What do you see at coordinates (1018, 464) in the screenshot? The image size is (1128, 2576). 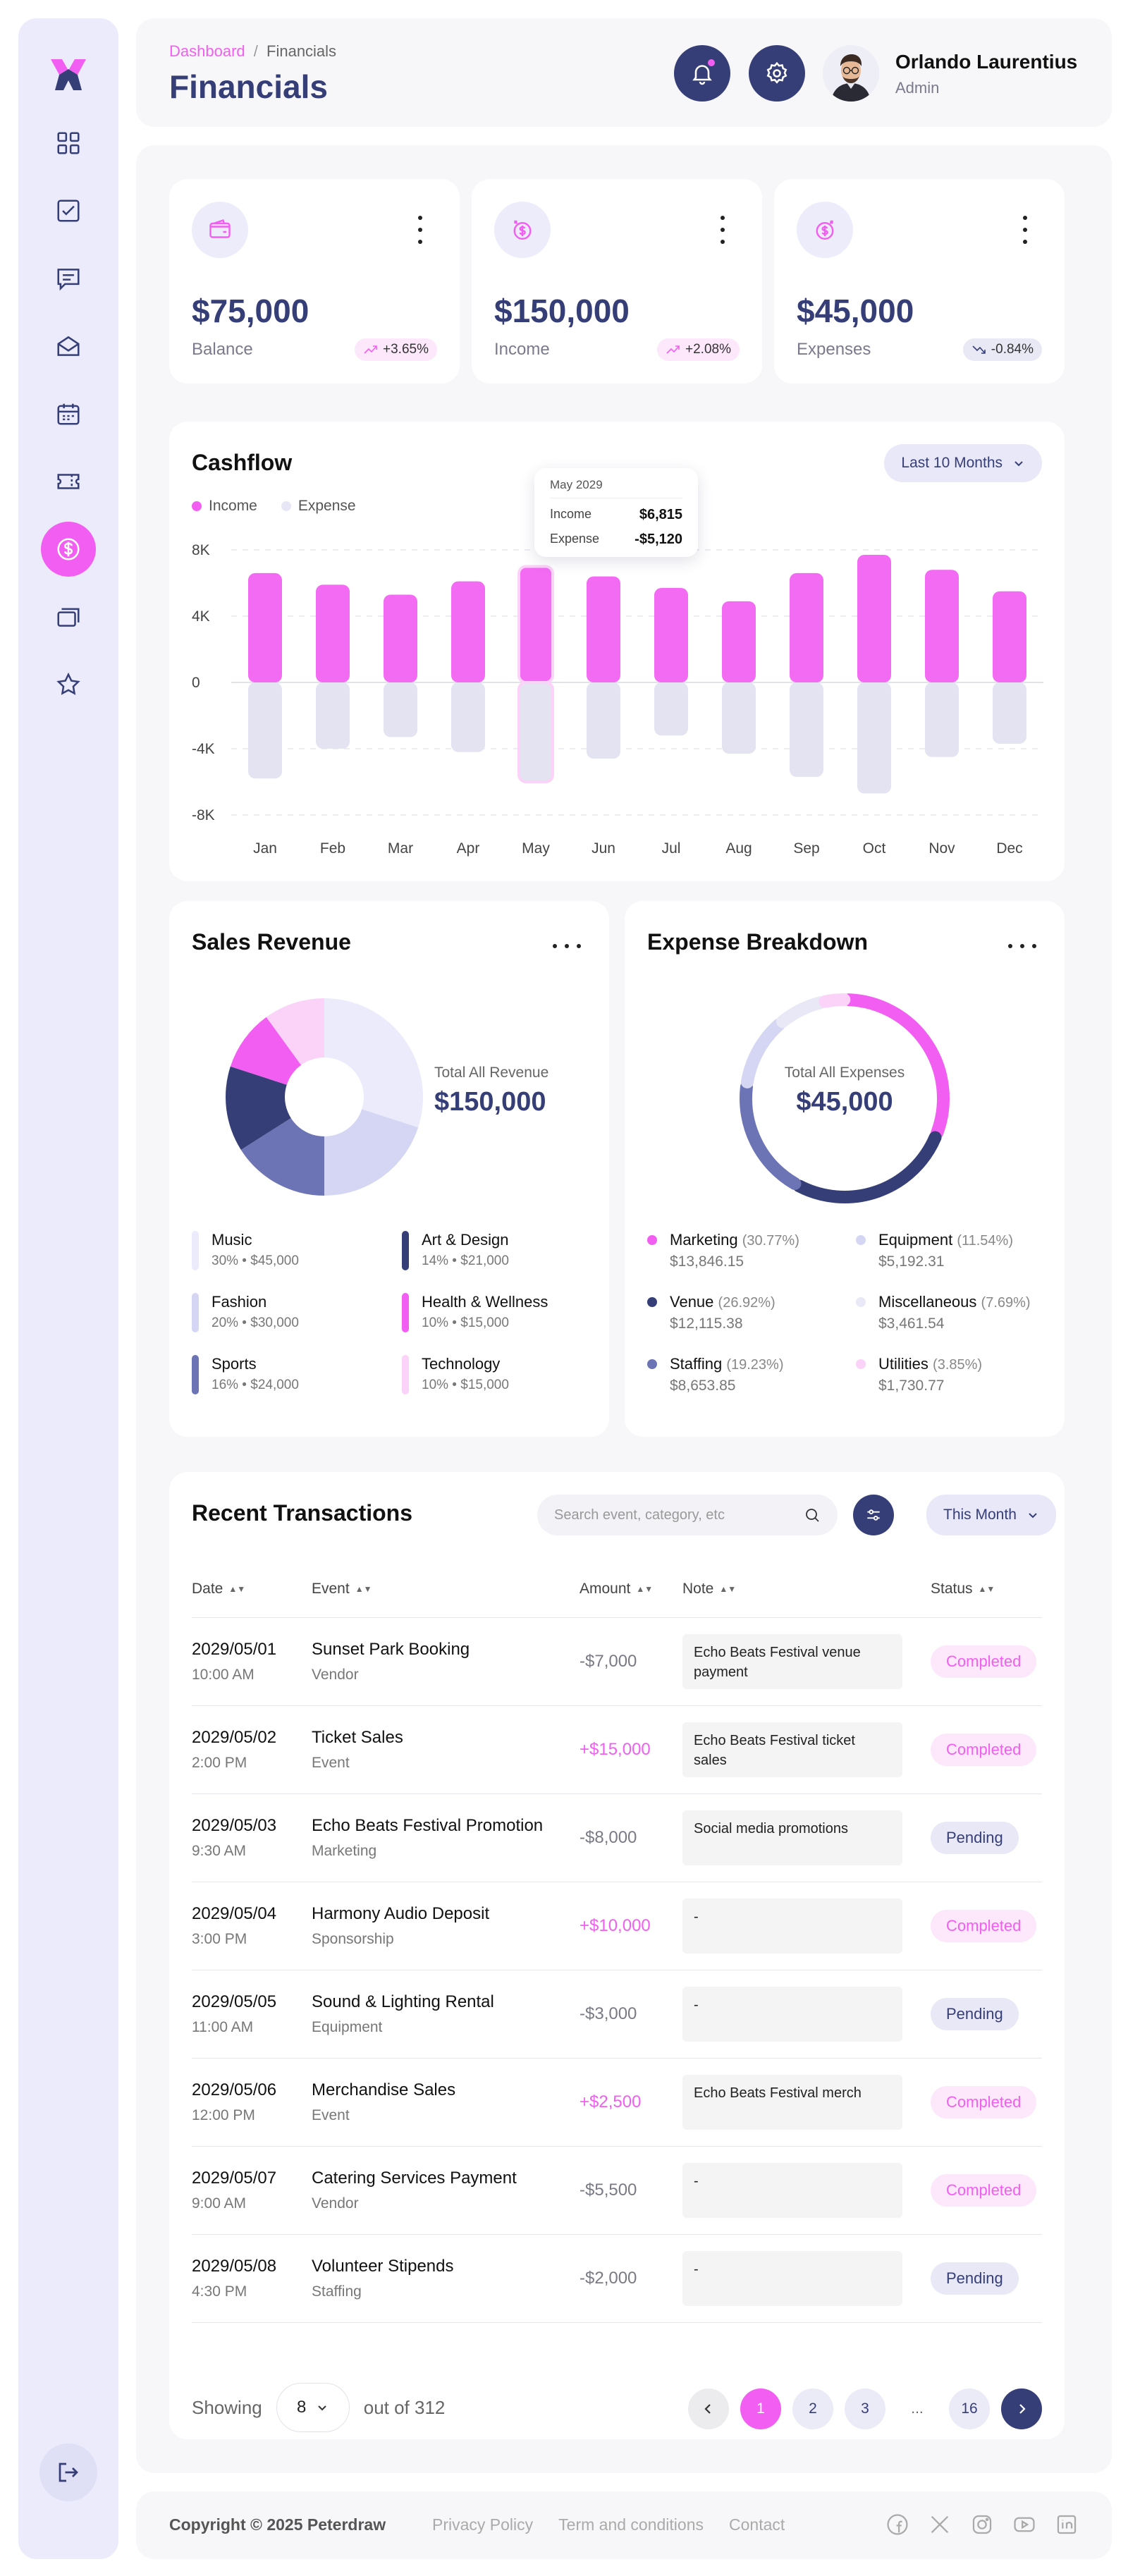 I see `chevron-down-icon` at bounding box center [1018, 464].